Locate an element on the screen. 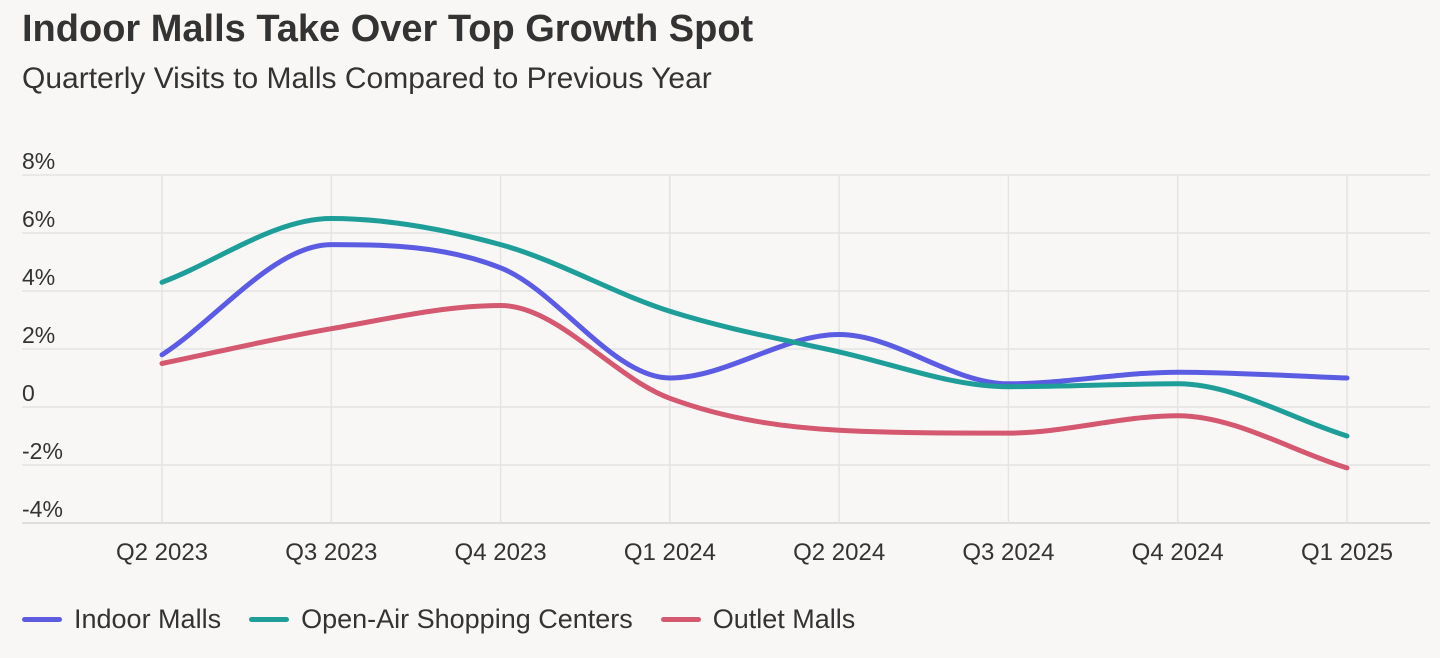 Image resolution: width=1440 pixels, height=658 pixels. chart-title: Indoor Malls Take Over Top Growth Spot is located at coordinates (388, 29).